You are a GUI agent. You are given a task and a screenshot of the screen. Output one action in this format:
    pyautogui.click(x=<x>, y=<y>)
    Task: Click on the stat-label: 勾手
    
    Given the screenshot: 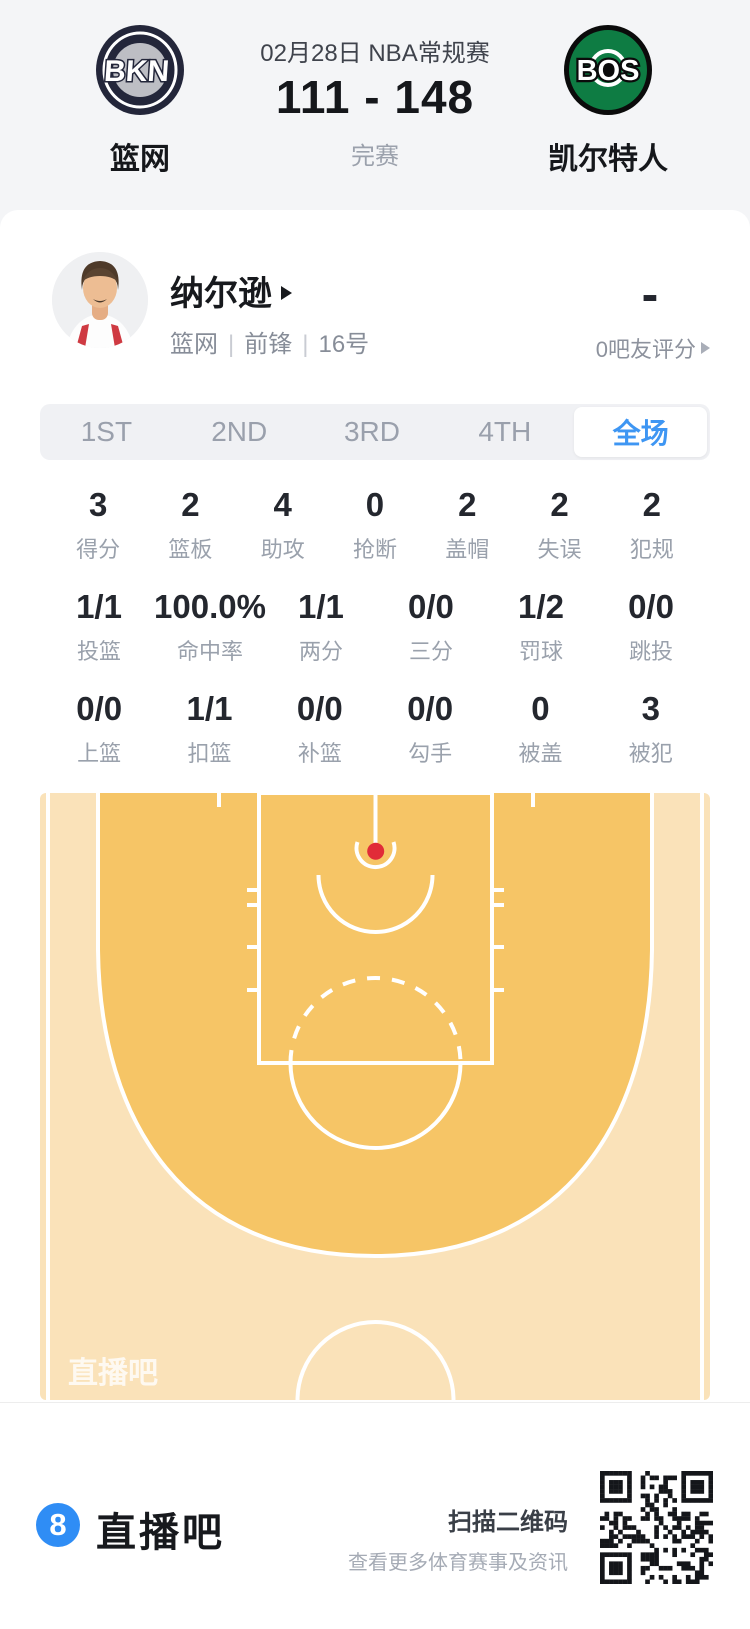 What is the action you would take?
    pyautogui.click(x=430, y=753)
    